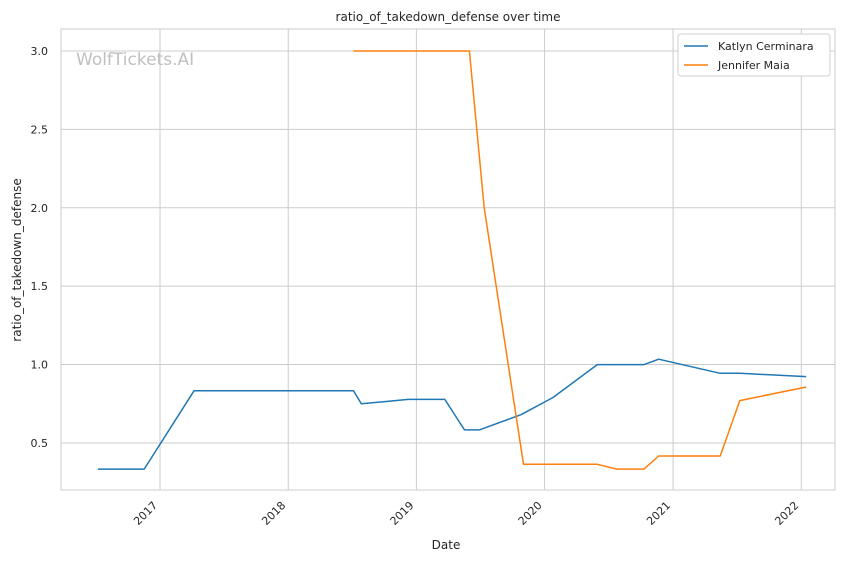 This screenshot has height=561, width=844. What do you see at coordinates (658, 513) in the screenshot?
I see `x-tick-label: 2021` at bounding box center [658, 513].